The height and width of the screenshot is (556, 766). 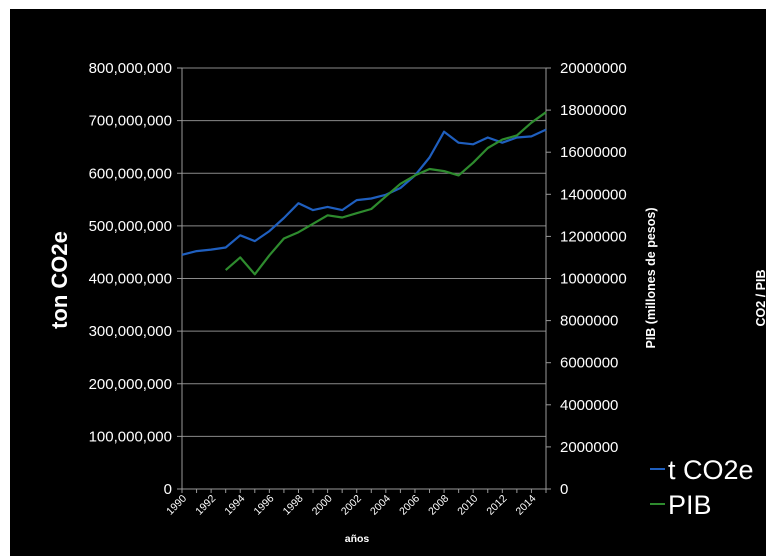 I want to click on right-axis-tick-label: 6000000, so click(x=589, y=363).